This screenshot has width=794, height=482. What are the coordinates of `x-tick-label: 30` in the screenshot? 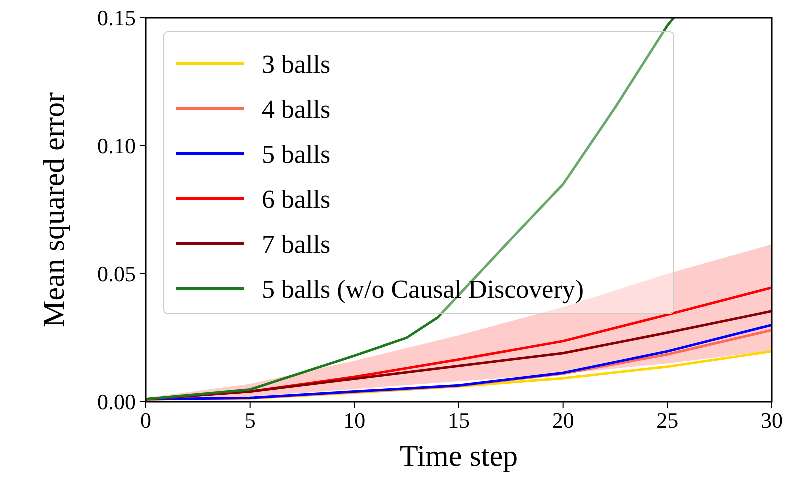 It's located at (772, 420).